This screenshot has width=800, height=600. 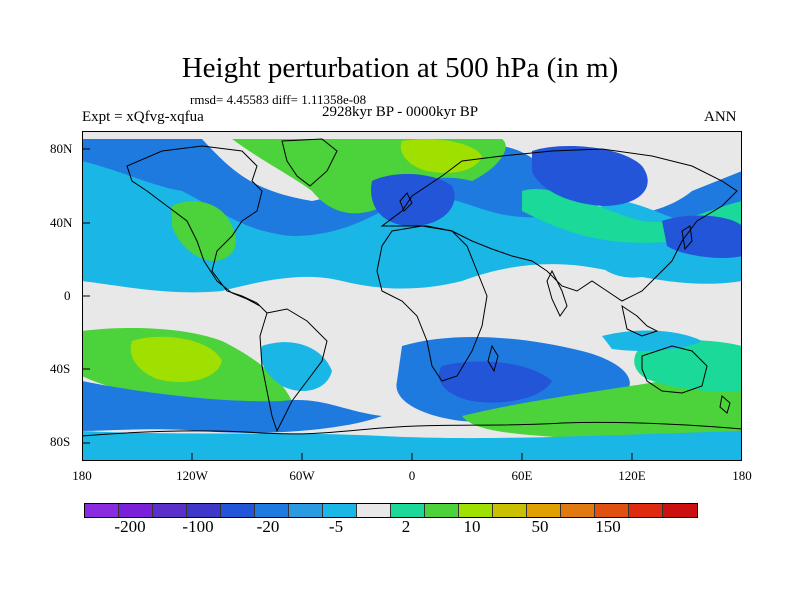 I want to click on coastline-southeast-asia, so click(x=640, y=320).